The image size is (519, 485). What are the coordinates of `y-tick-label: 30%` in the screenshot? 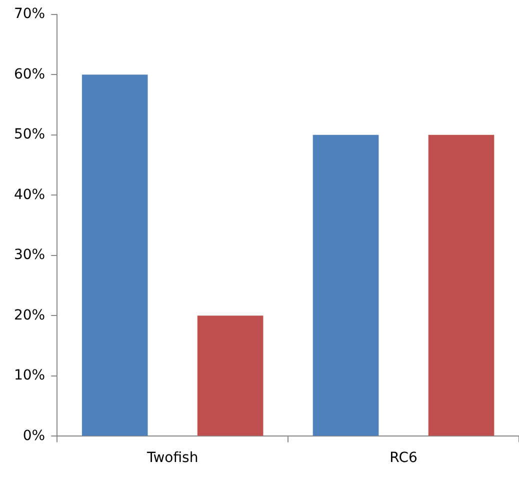 It's located at (30, 255).